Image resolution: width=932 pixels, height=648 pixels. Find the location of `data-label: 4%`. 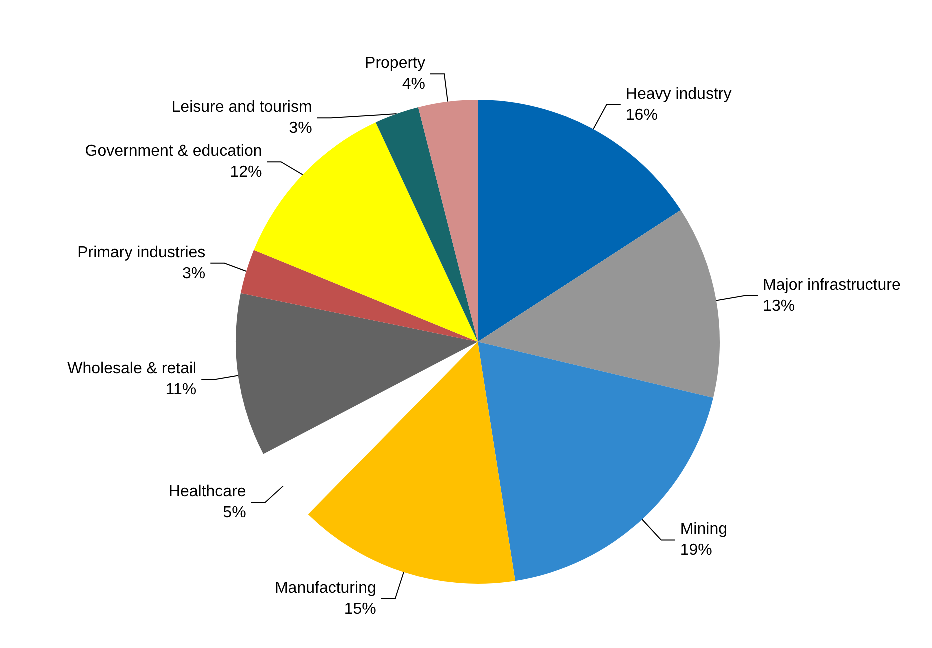

data-label: 4% is located at coordinates (414, 85).